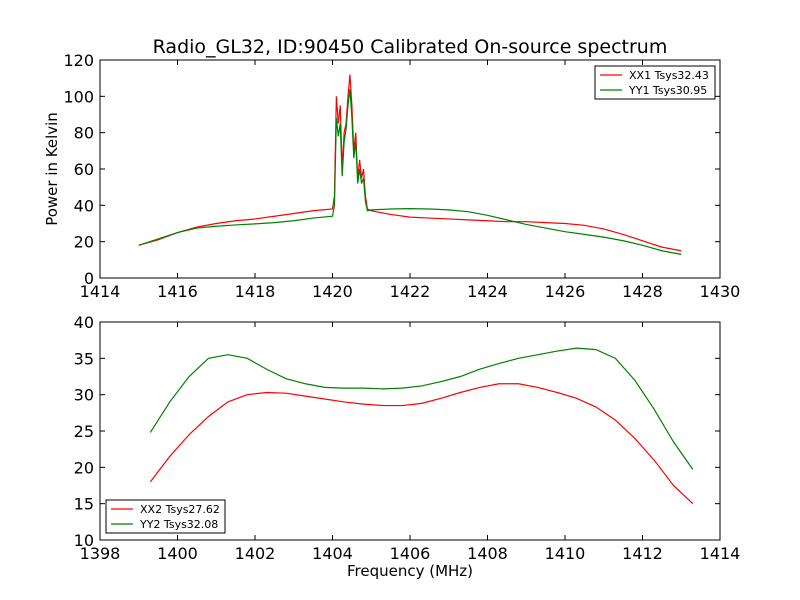 Image resolution: width=800 pixels, height=600 pixels. I want to click on x-tick-label: 1420, so click(332, 291).